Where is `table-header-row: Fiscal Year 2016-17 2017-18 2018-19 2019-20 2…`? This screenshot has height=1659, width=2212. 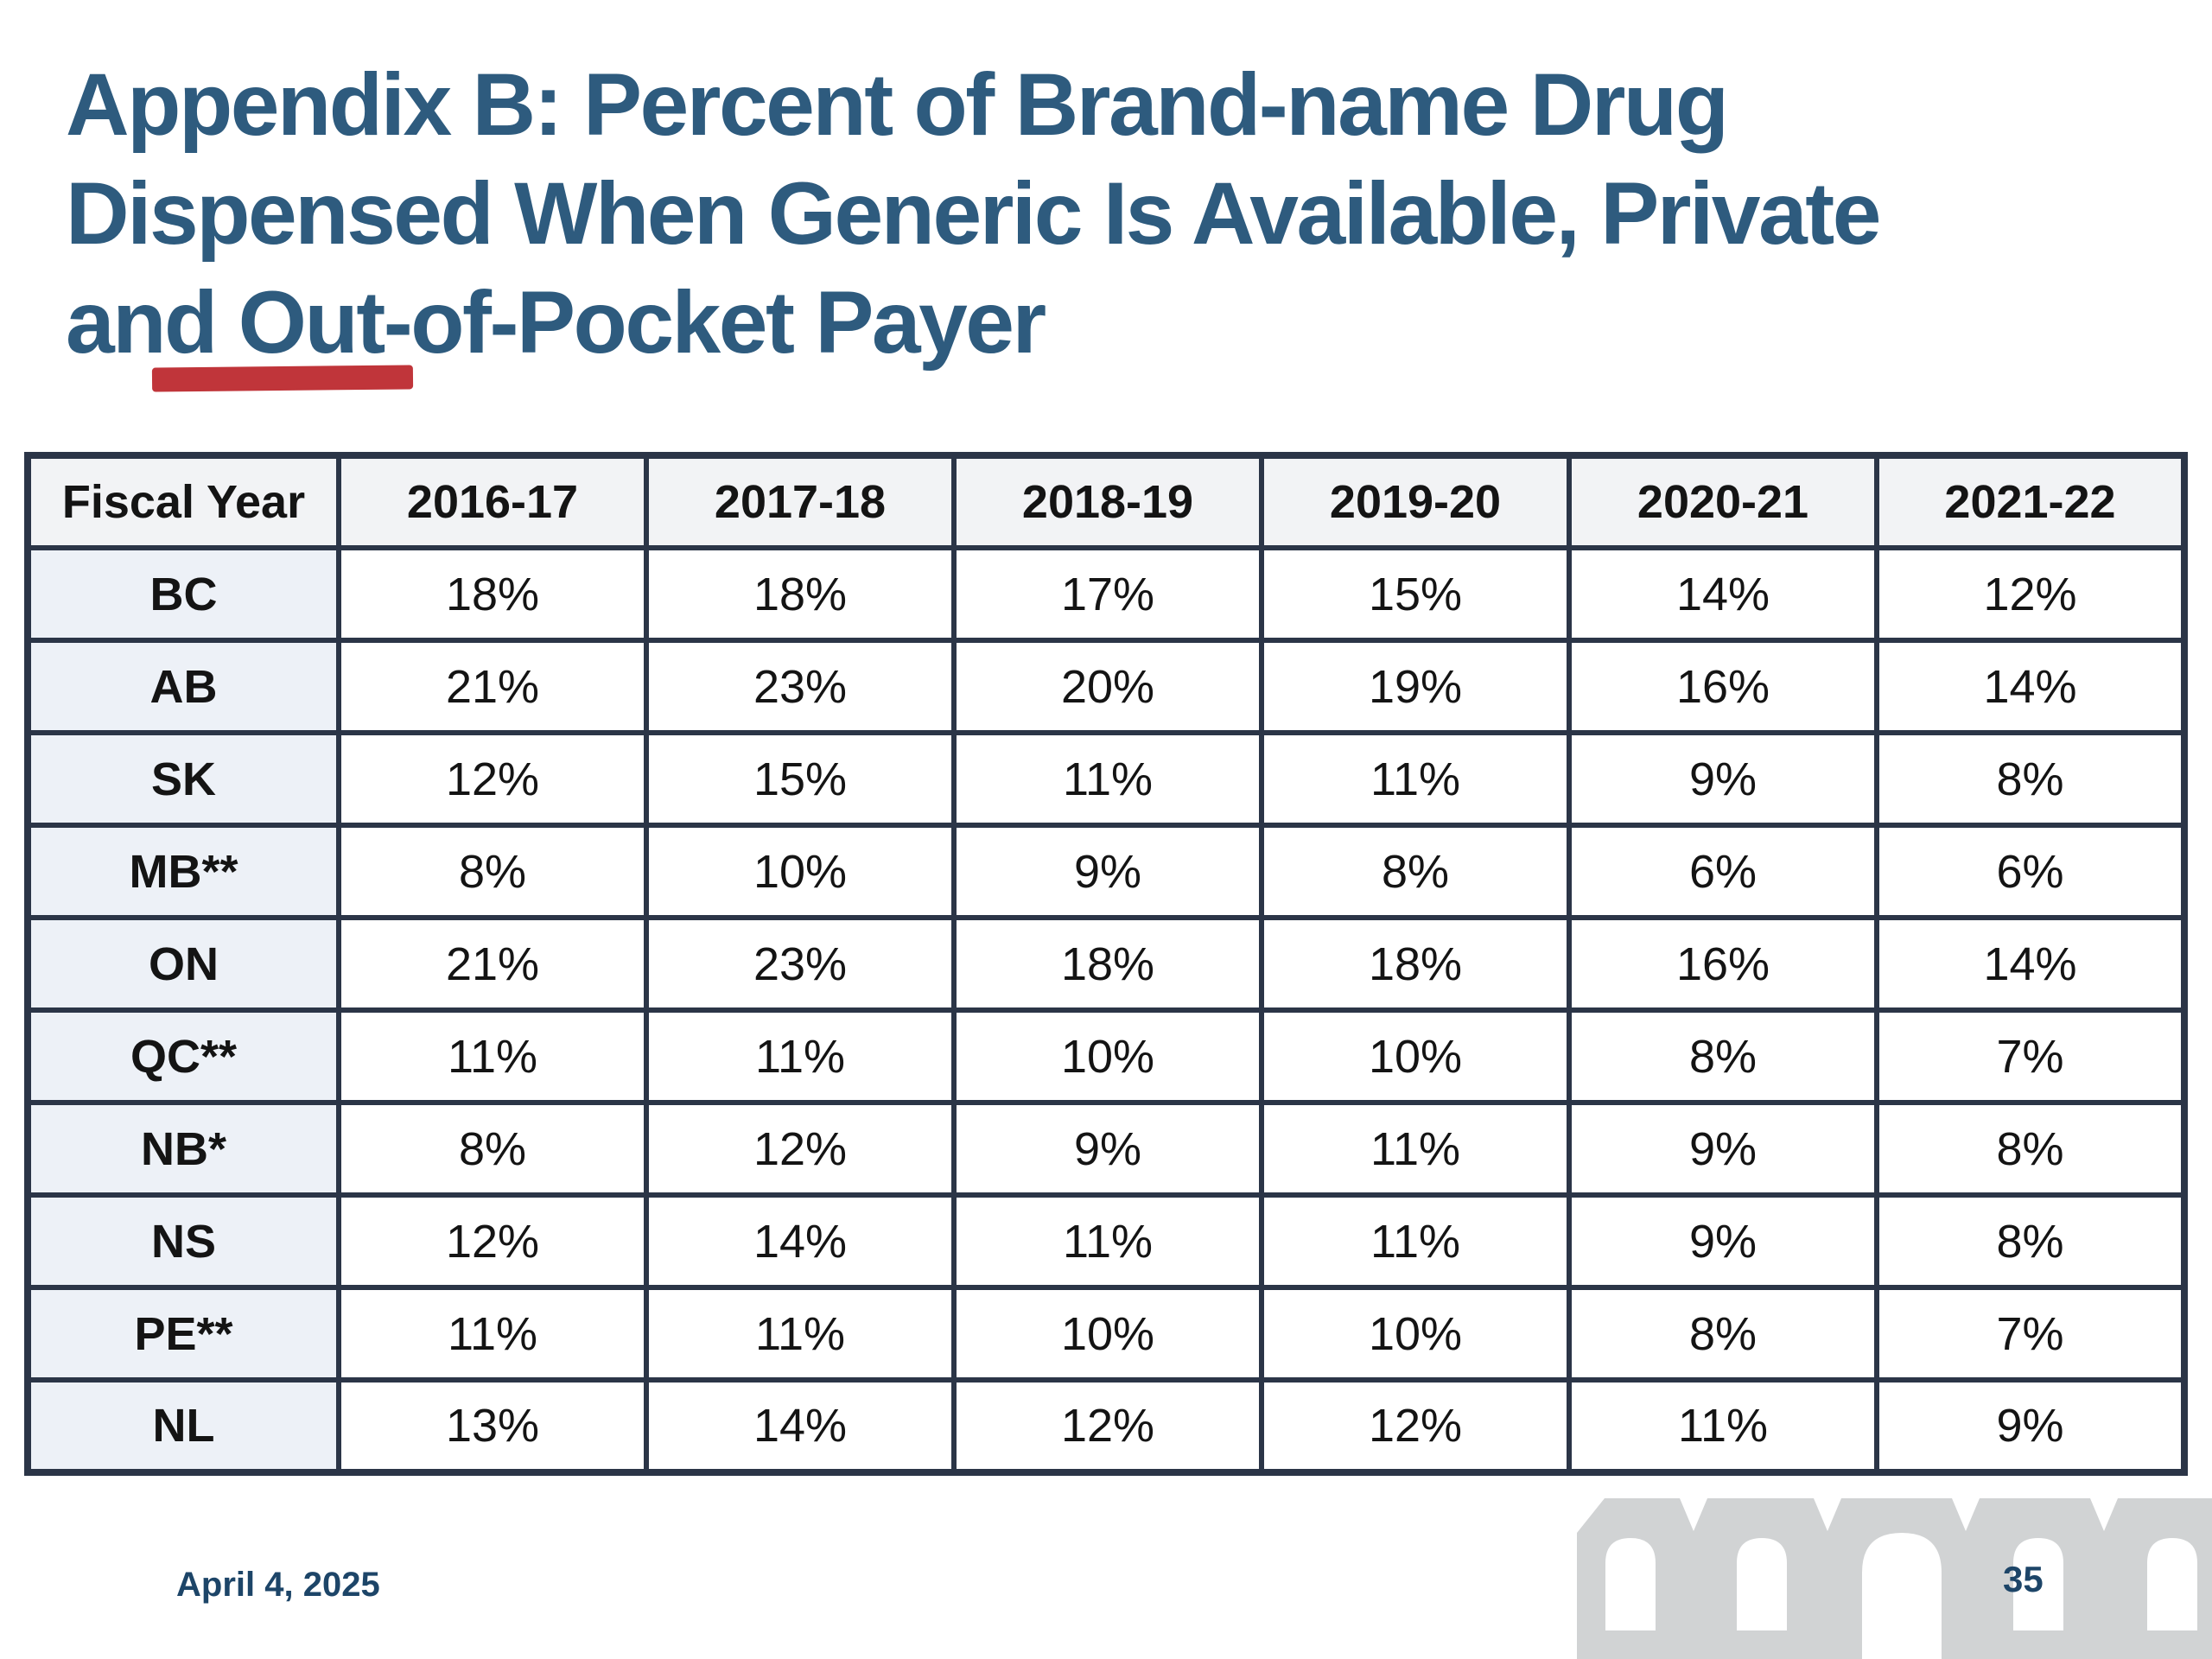 table-header-row: Fiscal Year 2016-17 2017-18 2018-19 2019-20 2… is located at coordinates (1106, 502).